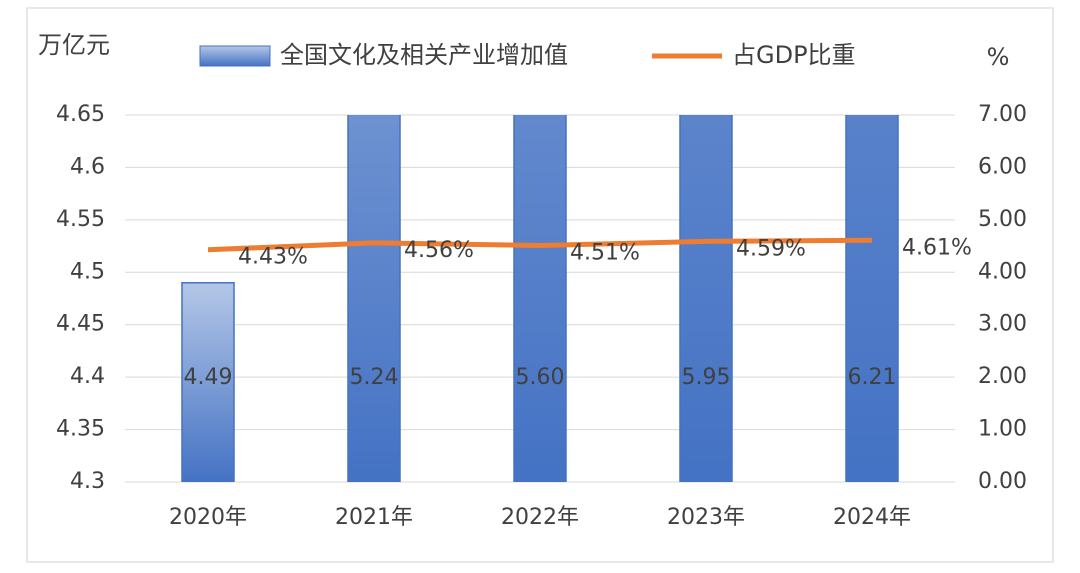 This screenshot has width=1080, height=573. Describe the element at coordinates (80, 219) in the screenshot. I see `y-tick-label: 4.55` at that location.